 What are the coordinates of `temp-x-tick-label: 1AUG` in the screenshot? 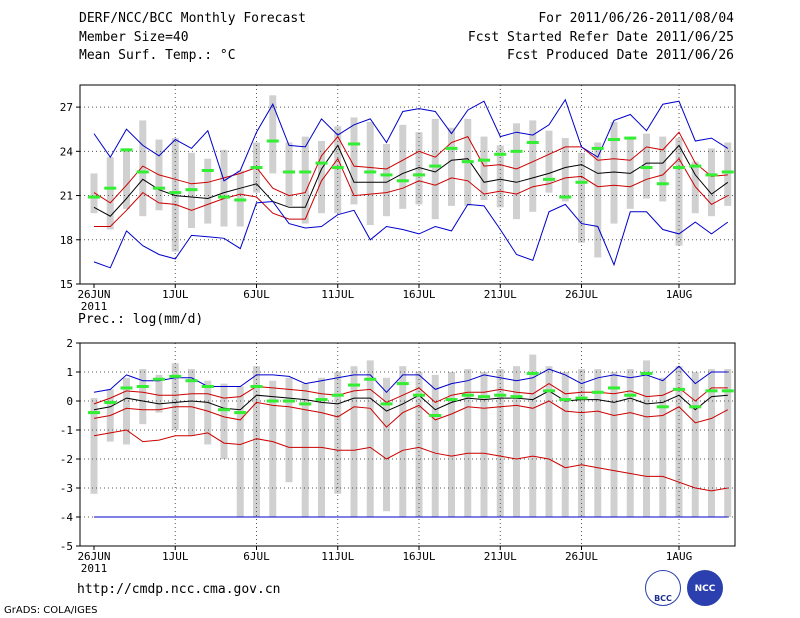 It's located at (679, 294).